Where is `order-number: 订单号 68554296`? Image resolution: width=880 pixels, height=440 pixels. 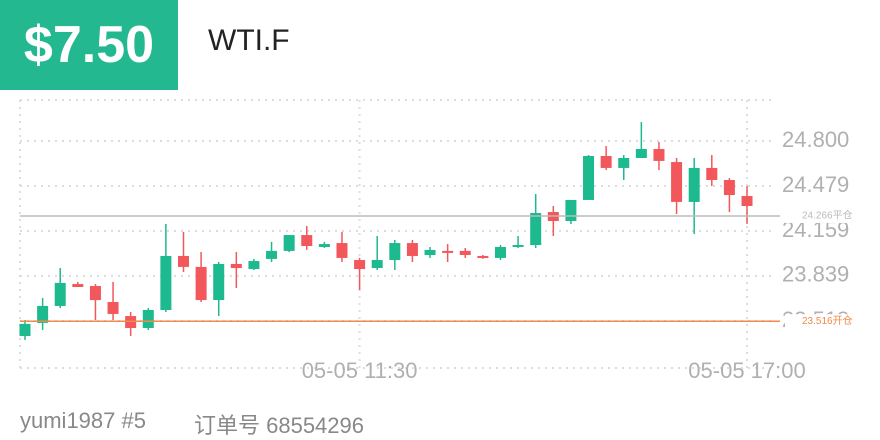
order-number: 订单号 68554296 is located at coordinates (279, 425).